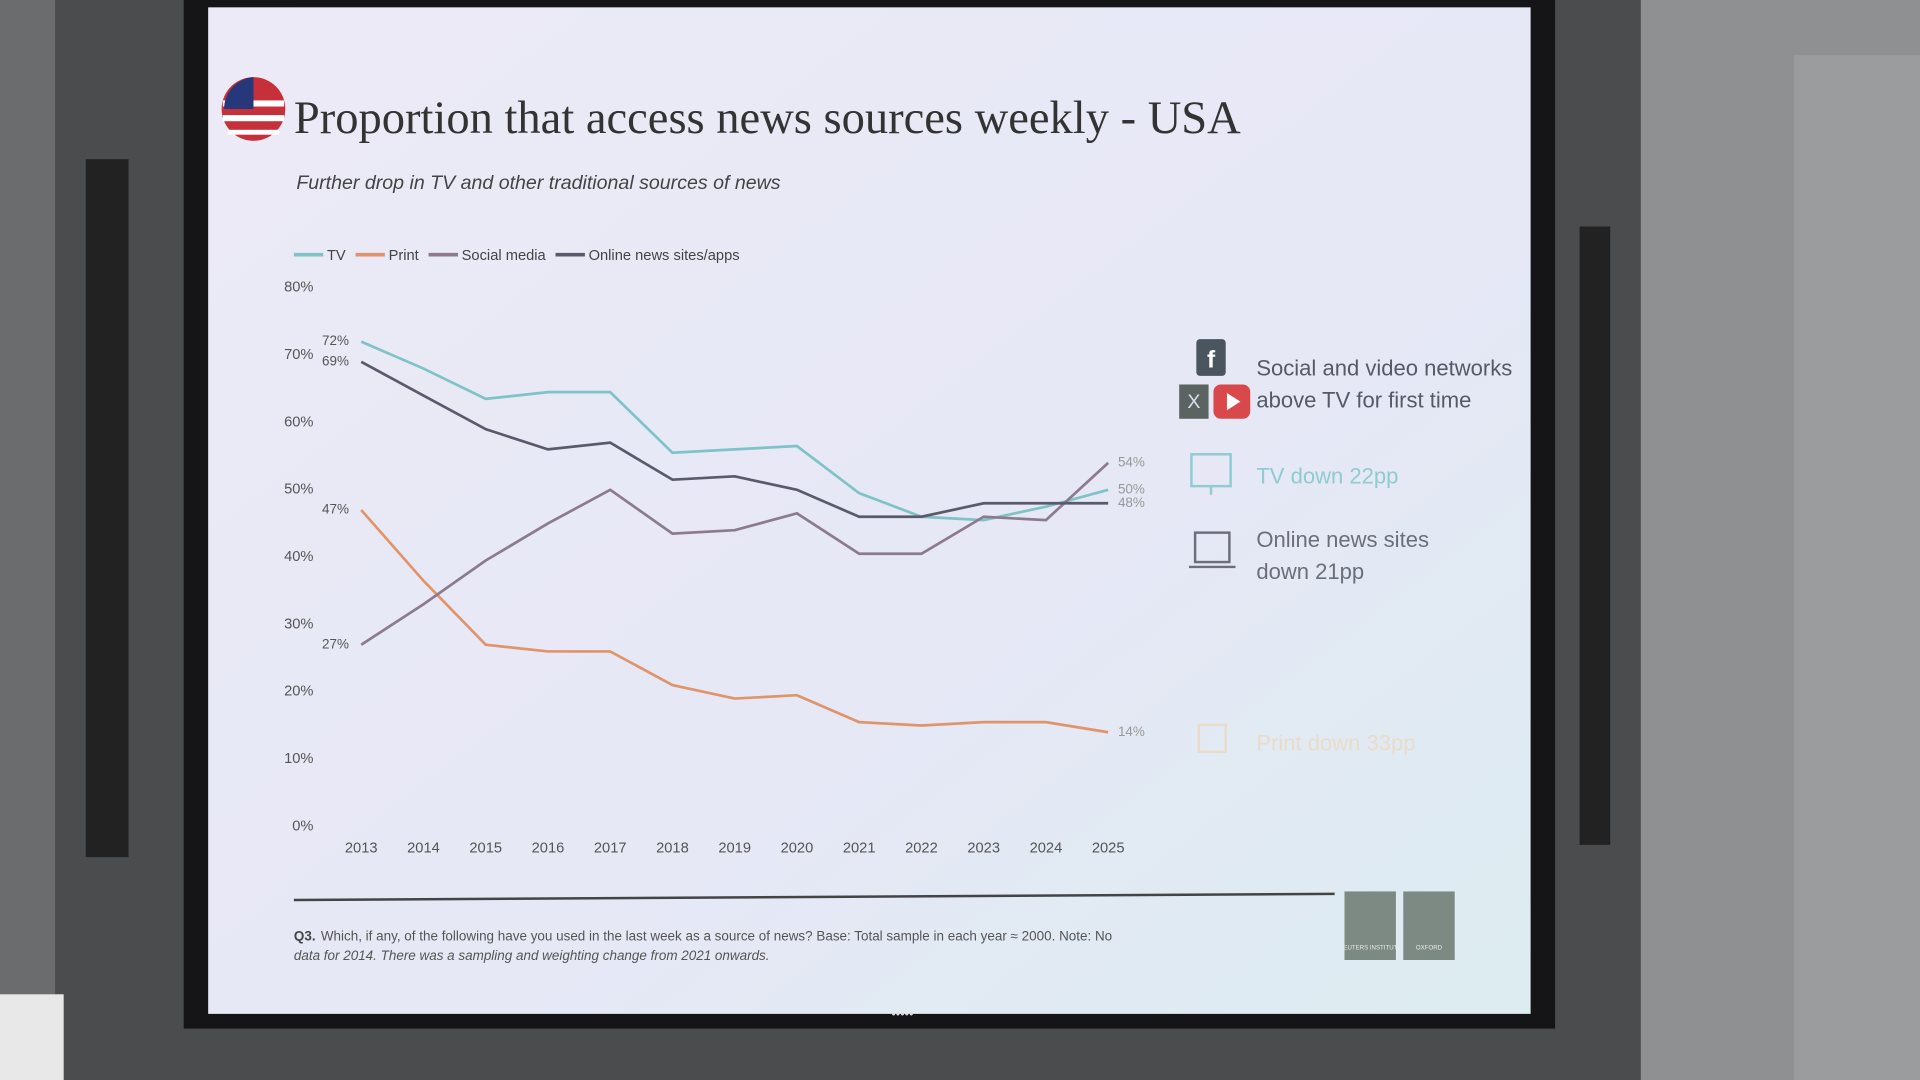  Describe the element at coordinates (1342, 539) in the screenshot. I see `annotation: Online news sites` at that location.